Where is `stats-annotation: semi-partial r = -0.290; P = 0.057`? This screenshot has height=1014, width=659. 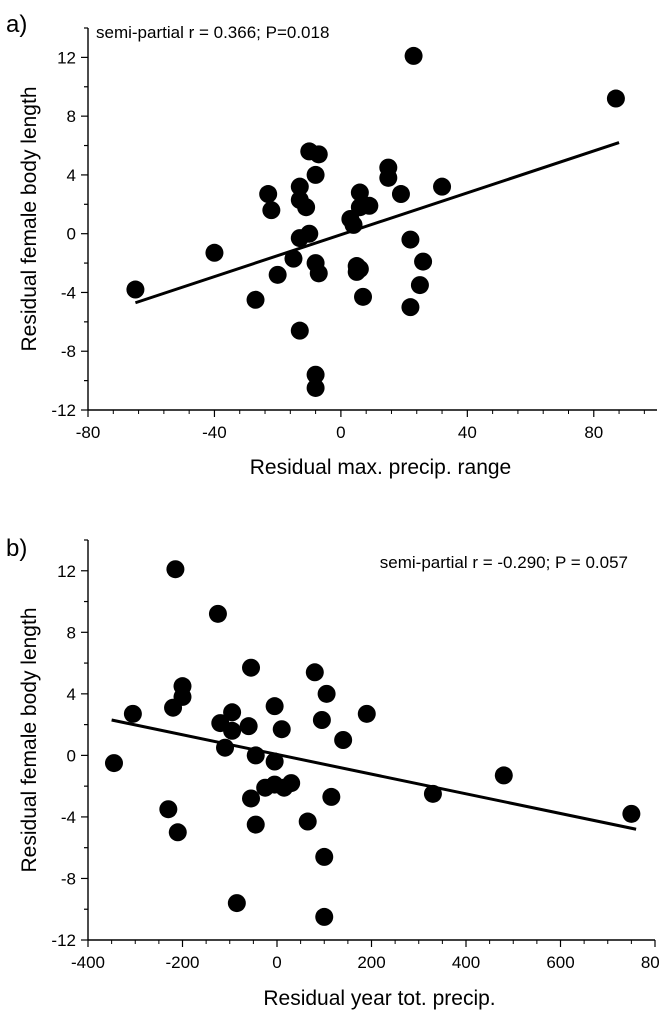 stats-annotation: semi-partial r = -0.290; P = 0.057 is located at coordinates (504, 562).